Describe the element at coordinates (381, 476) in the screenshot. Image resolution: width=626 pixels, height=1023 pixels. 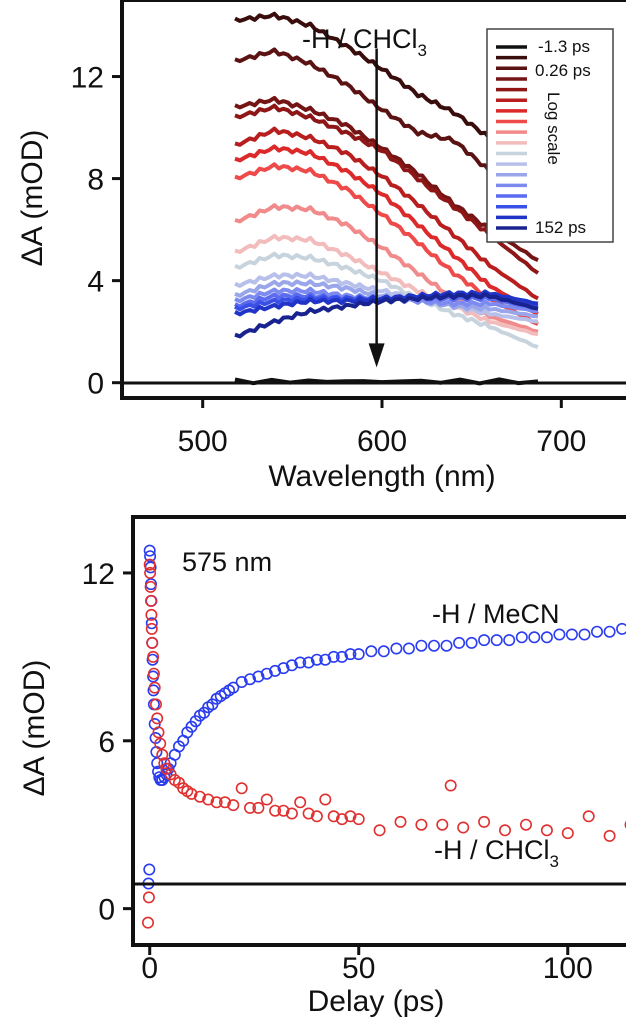
I see `spectra-x-axis-label: Wavelength (nm)` at that location.